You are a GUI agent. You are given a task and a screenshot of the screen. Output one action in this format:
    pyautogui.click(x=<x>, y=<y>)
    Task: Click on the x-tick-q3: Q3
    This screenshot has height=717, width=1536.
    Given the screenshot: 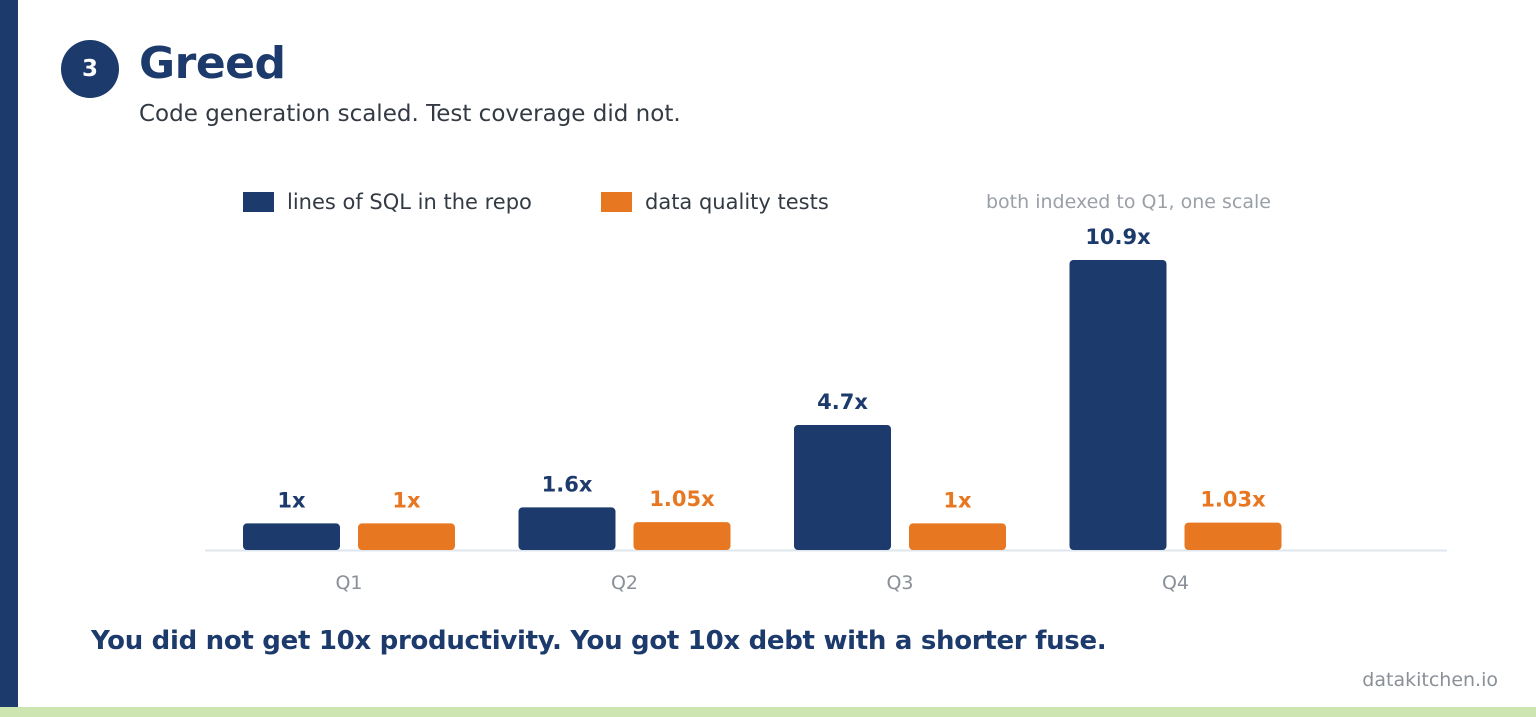 What is the action you would take?
    pyautogui.click(x=899, y=583)
    